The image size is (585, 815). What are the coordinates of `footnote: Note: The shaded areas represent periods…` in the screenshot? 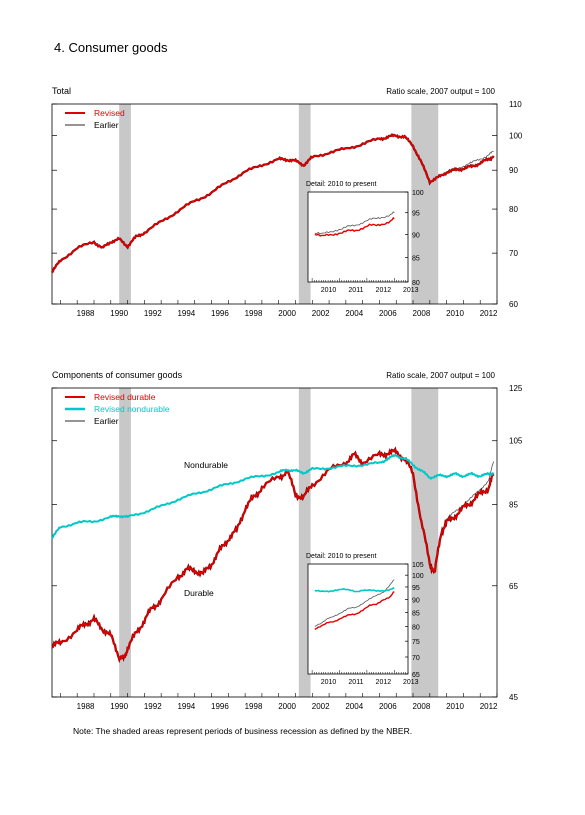 It's located at (243, 731).